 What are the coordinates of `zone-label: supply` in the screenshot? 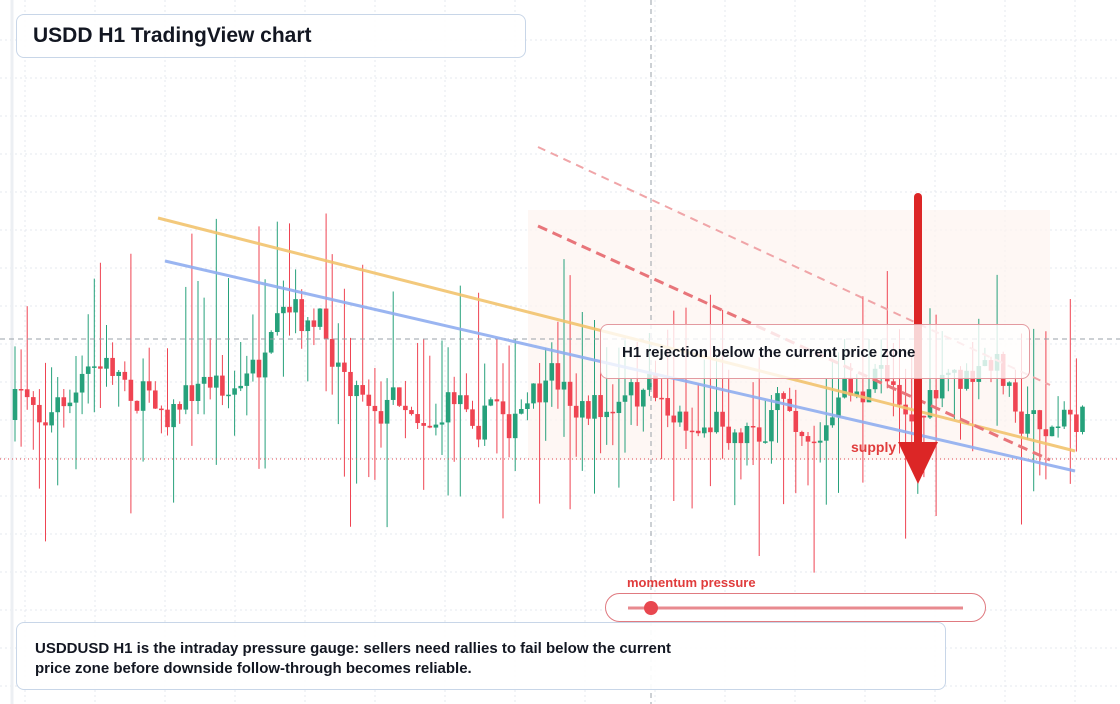 It's located at (874, 447).